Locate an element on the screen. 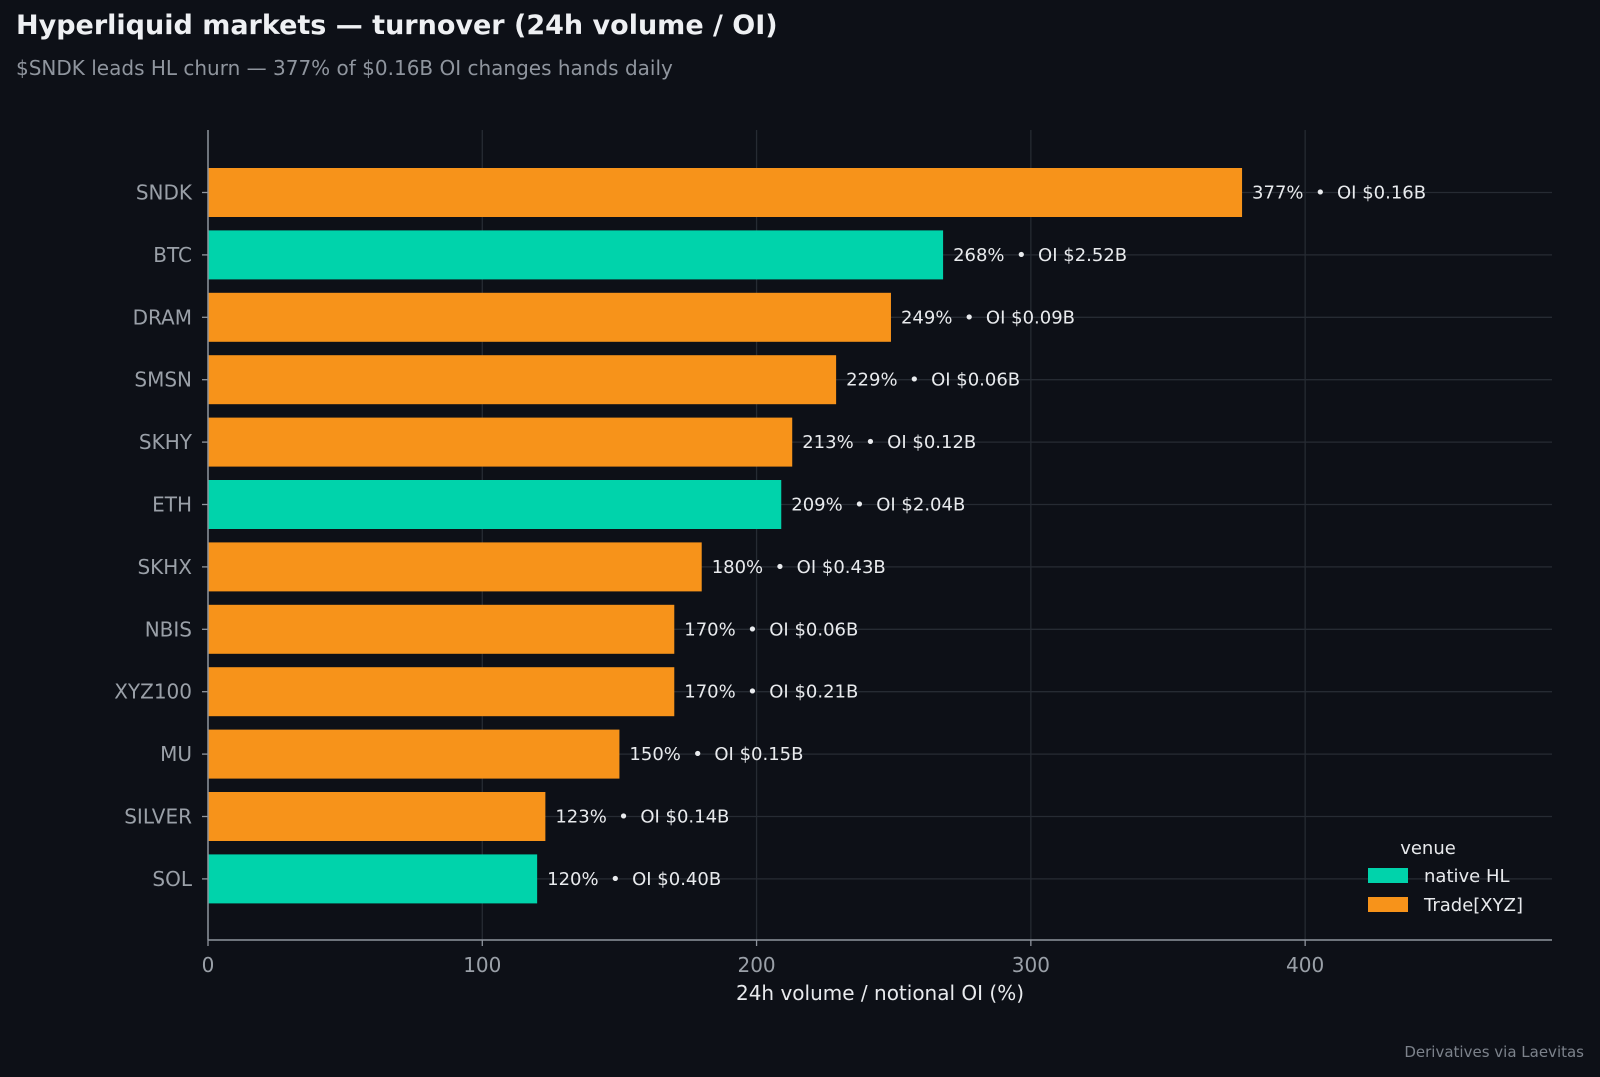  y-tick-label-skhx: SKHX is located at coordinates (164, 567).